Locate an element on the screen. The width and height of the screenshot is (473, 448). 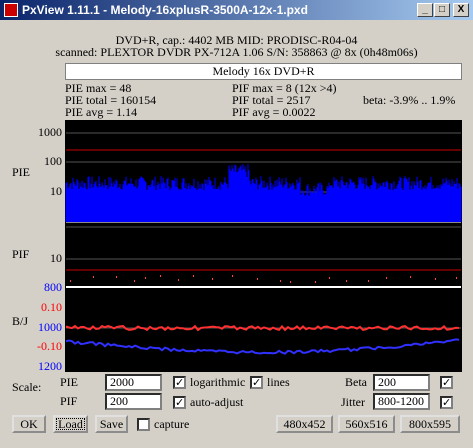
minimize-button: _ is located at coordinates (425, 10).